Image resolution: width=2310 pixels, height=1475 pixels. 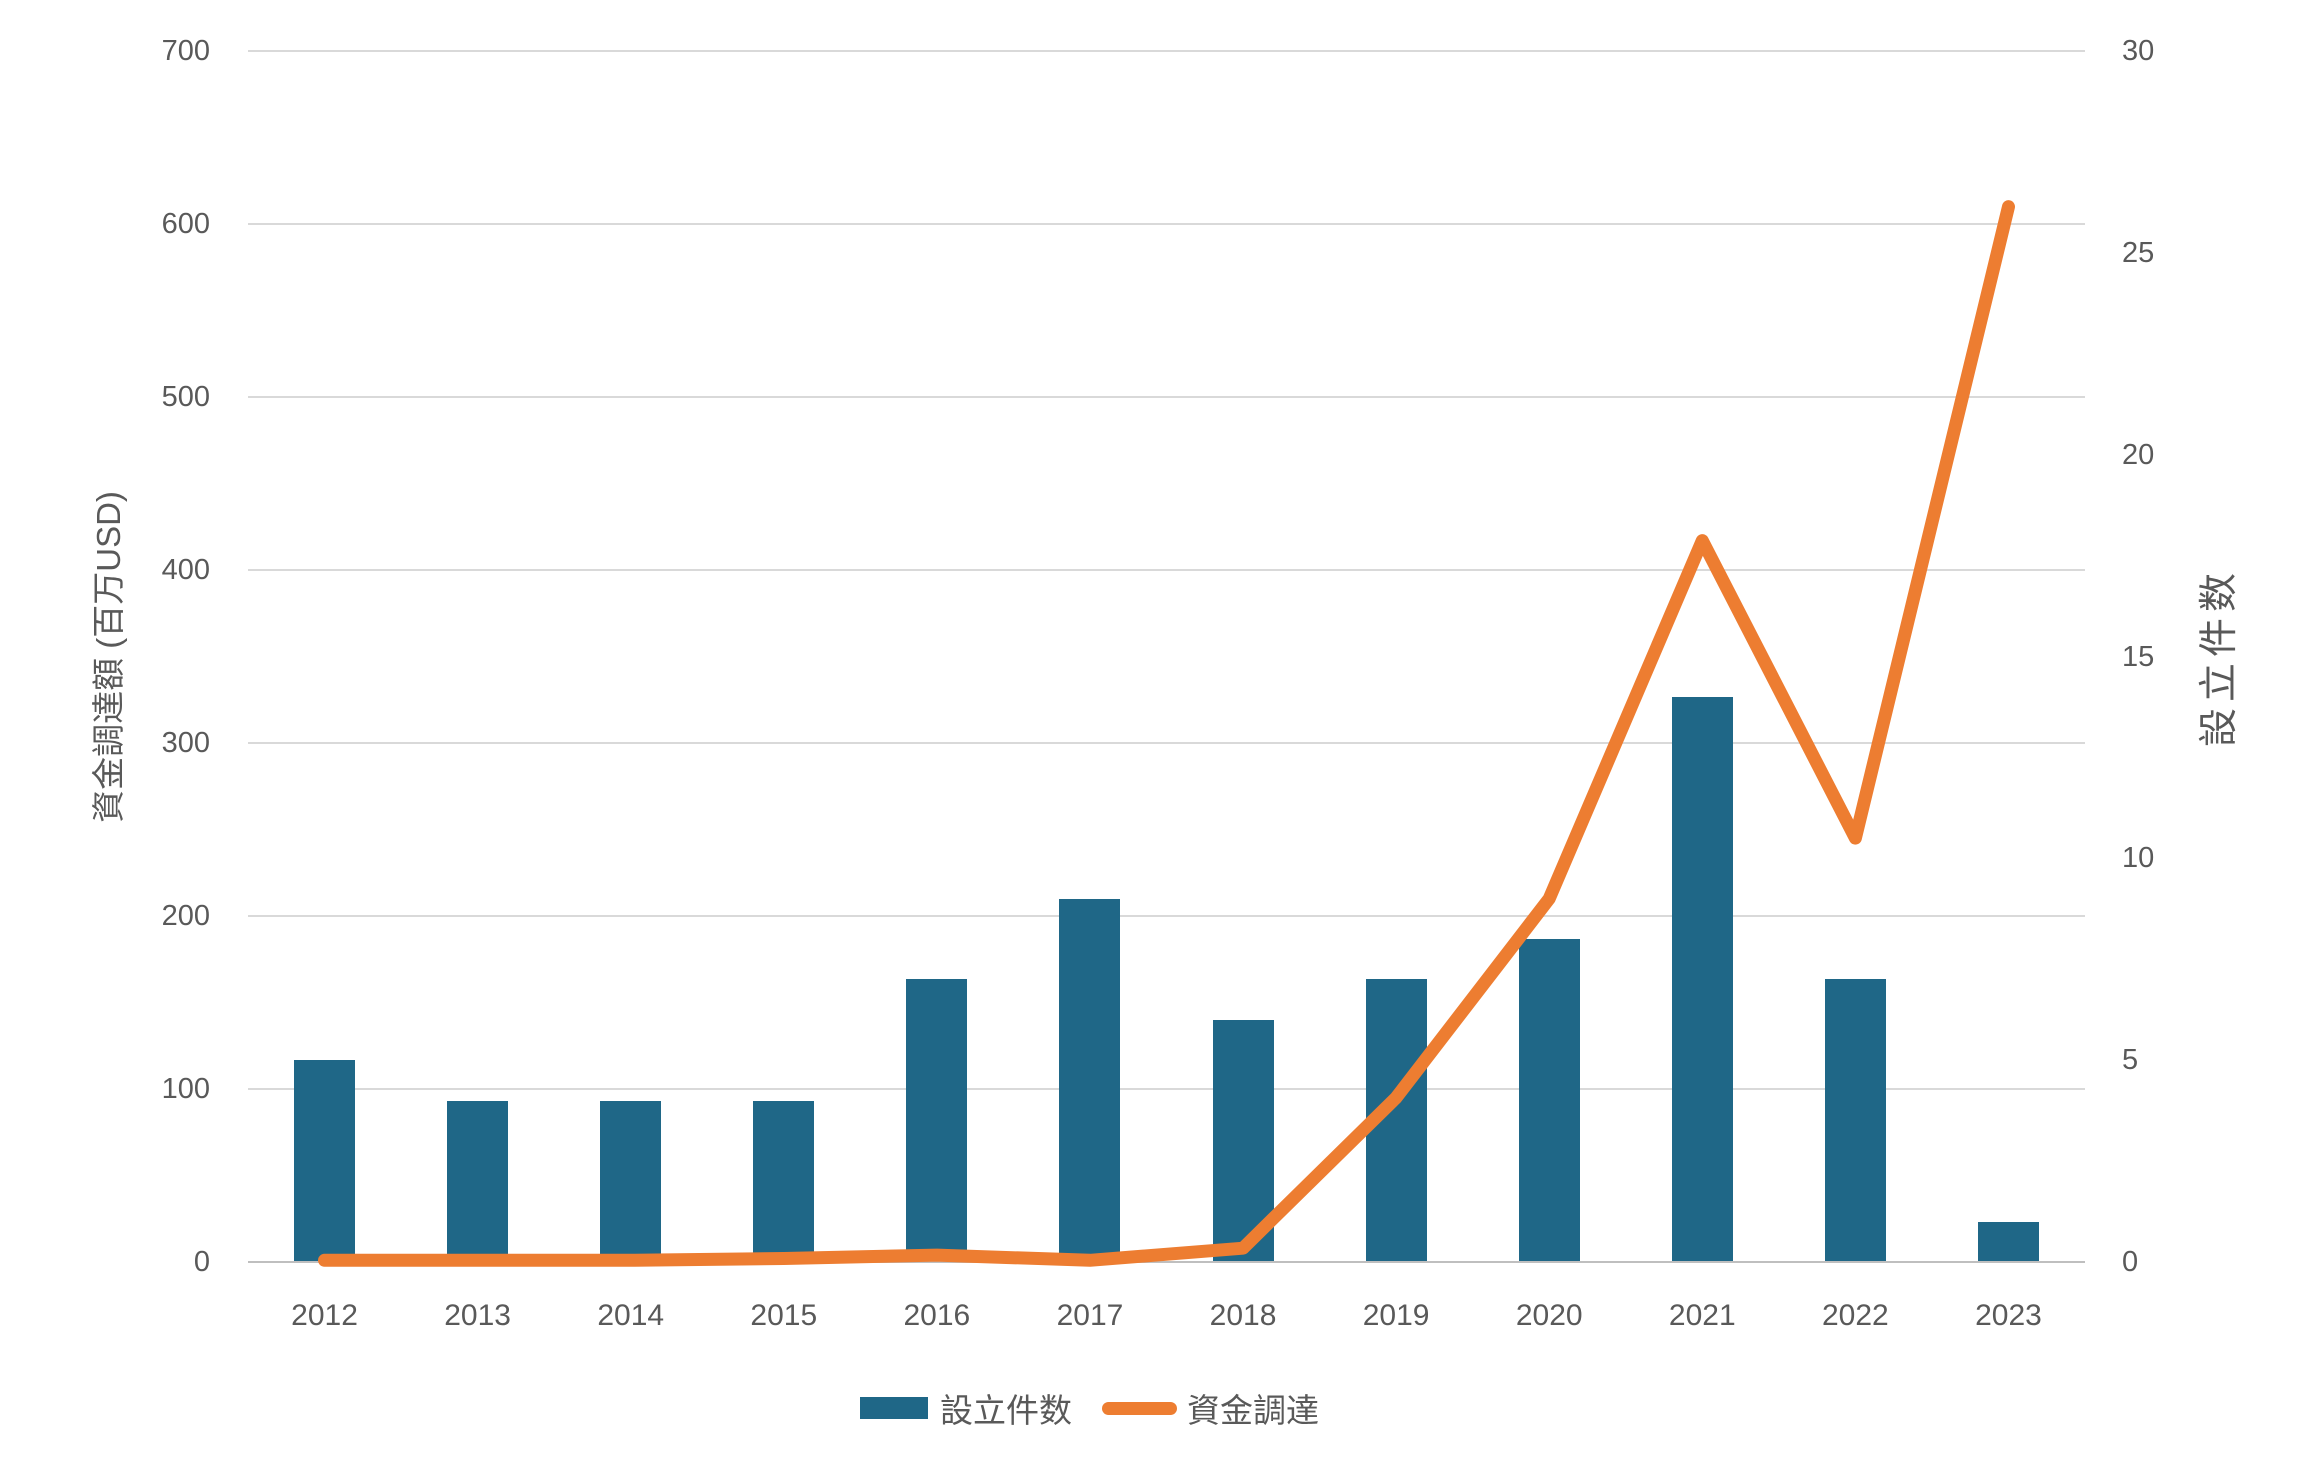 What do you see at coordinates (2008, 1241) in the screenshot?
I see `bar-2023` at bounding box center [2008, 1241].